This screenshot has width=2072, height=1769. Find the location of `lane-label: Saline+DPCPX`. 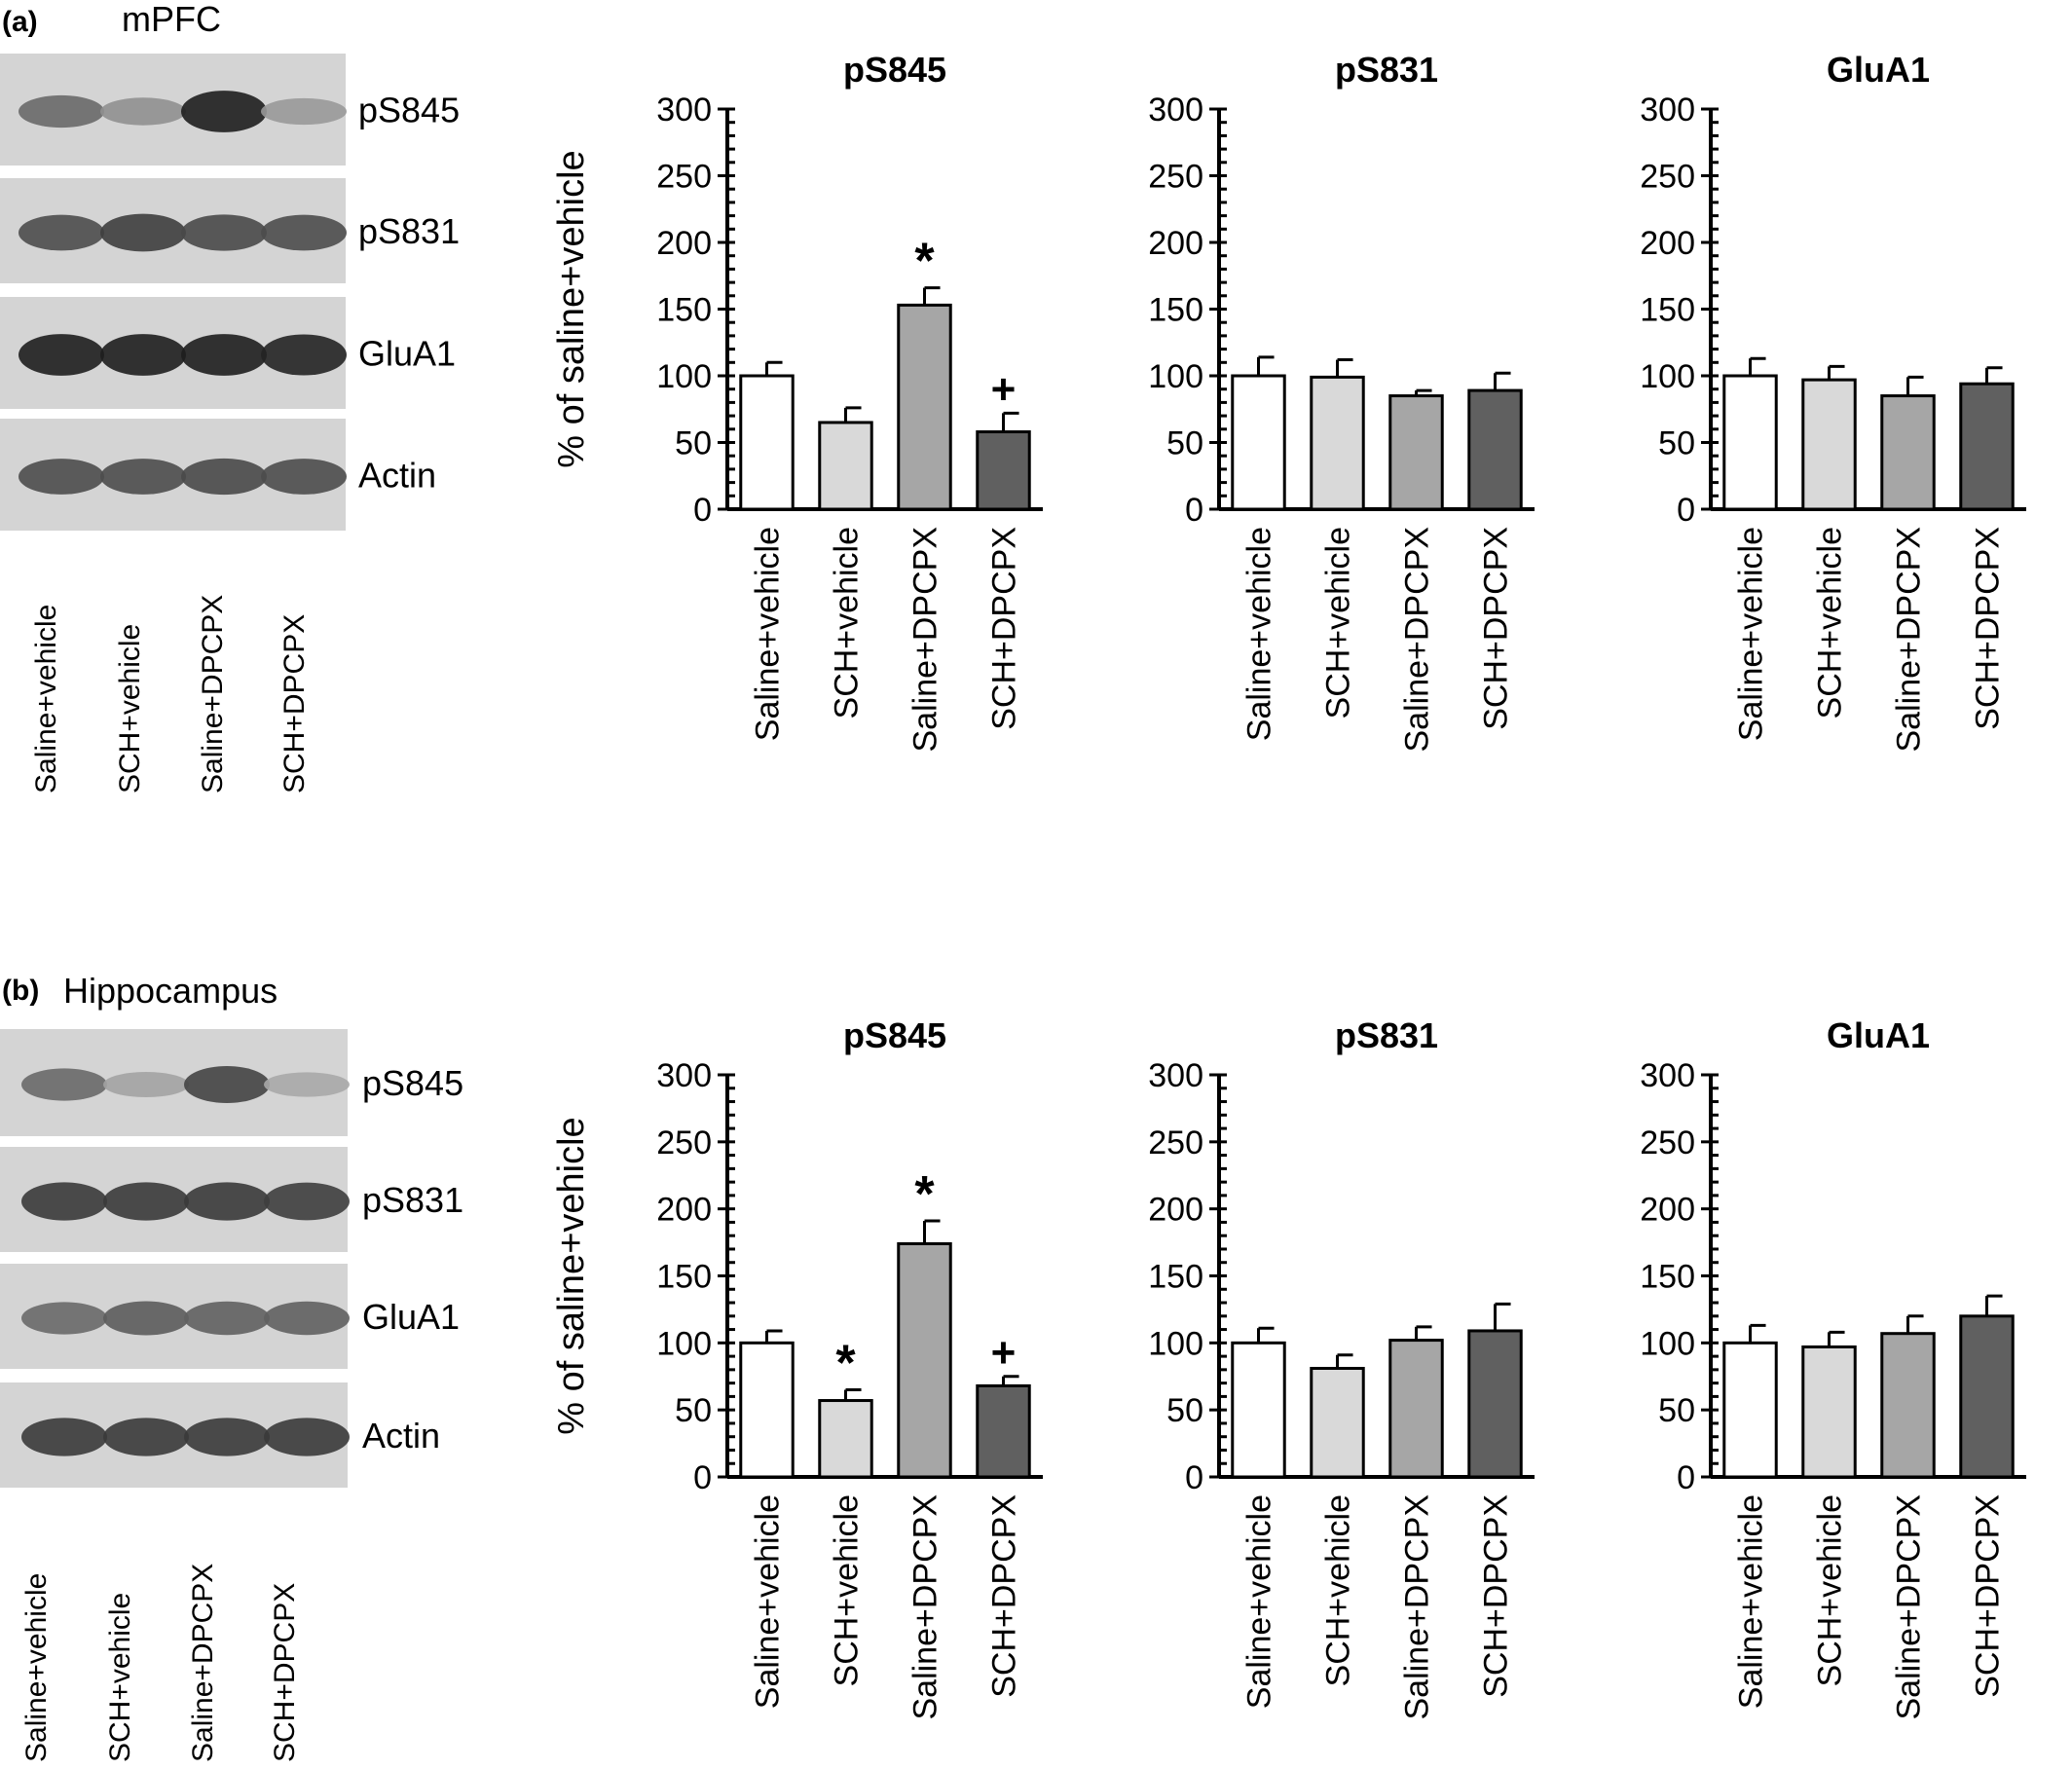

lane-label: Saline+DPCPX is located at coordinates (213, 694).